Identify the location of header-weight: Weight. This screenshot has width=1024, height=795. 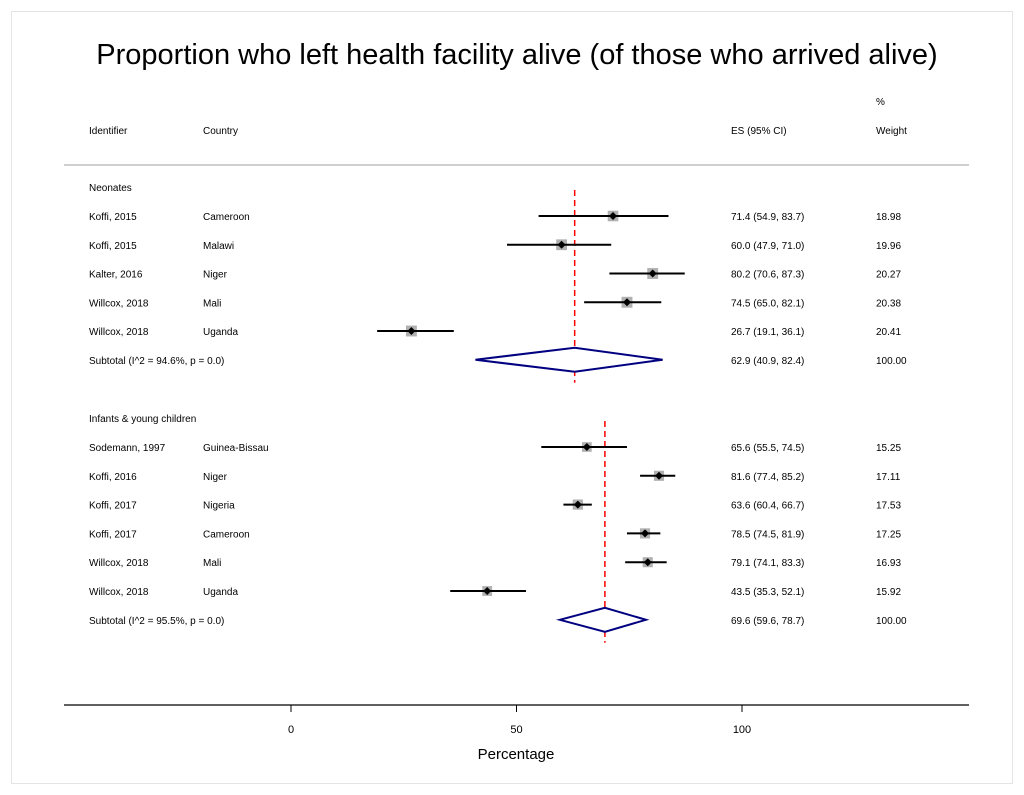
(891, 131).